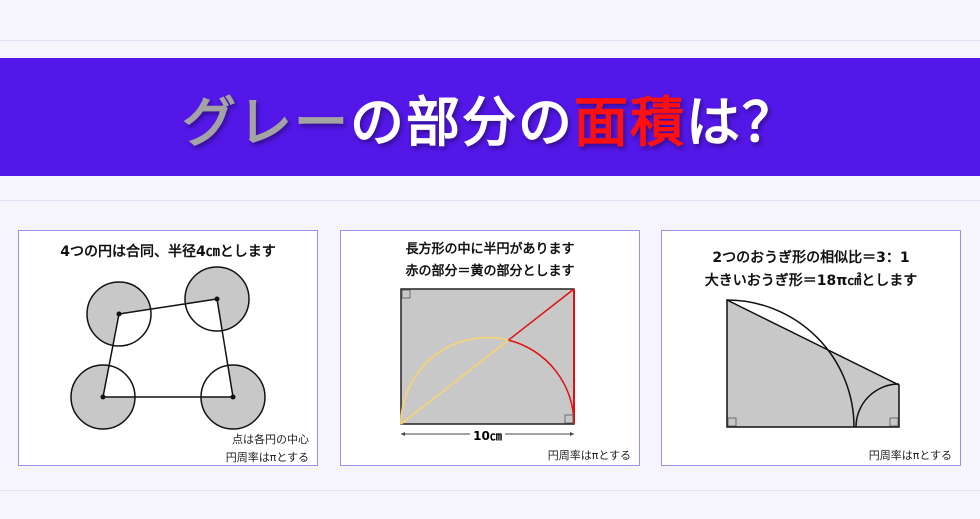 The image size is (980, 519). Describe the element at coordinates (811, 281) in the screenshot. I see `problem-title-line2: 大きいおうぎ形＝18π㎠とします` at that location.